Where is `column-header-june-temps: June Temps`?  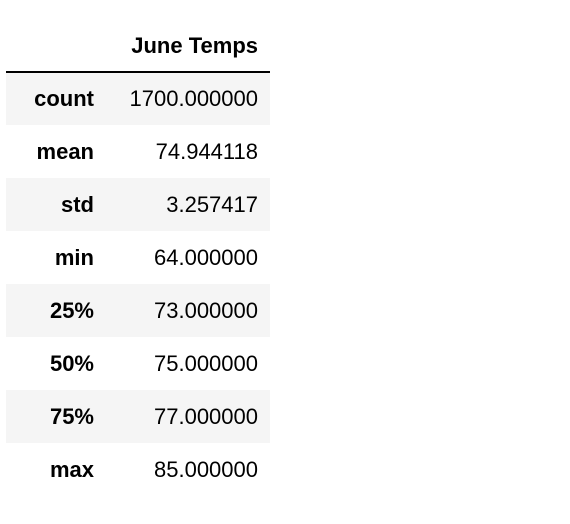
column-header-june-temps: June Temps is located at coordinates (188, 46).